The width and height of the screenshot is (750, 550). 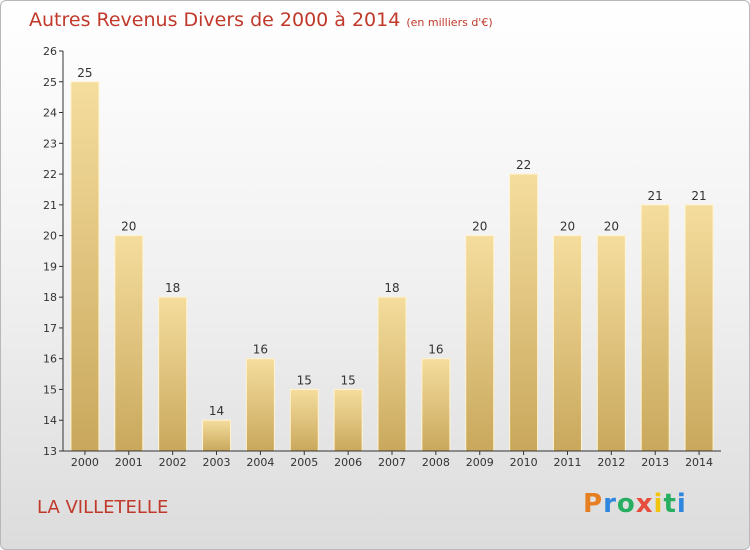 I want to click on y-tick-label: 16, so click(x=50, y=359).